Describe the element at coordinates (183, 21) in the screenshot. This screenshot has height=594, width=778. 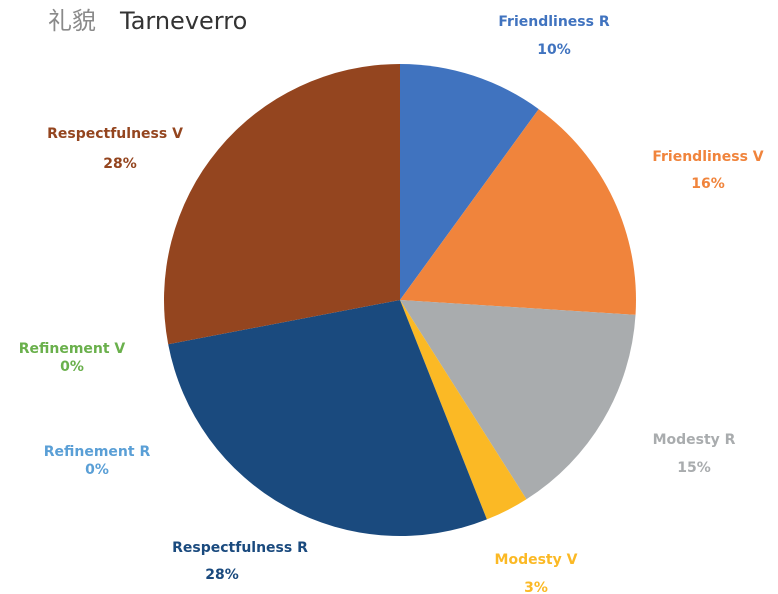
I see `chart-subtitle: Tarneverro` at that location.